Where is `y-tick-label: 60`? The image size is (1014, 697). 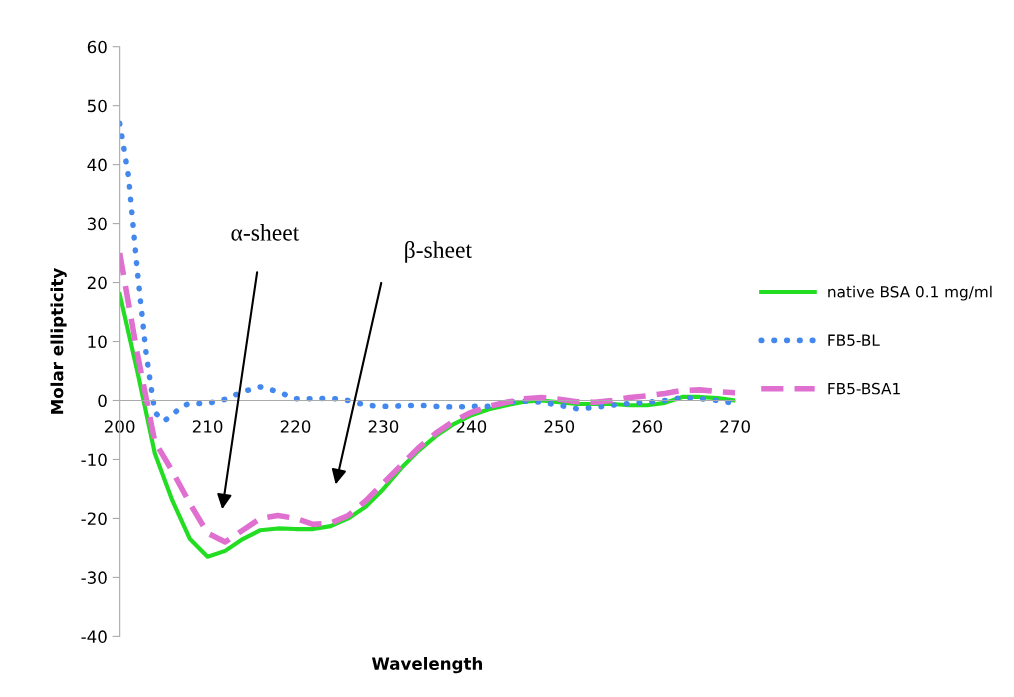 y-tick-label: 60 is located at coordinates (97, 47).